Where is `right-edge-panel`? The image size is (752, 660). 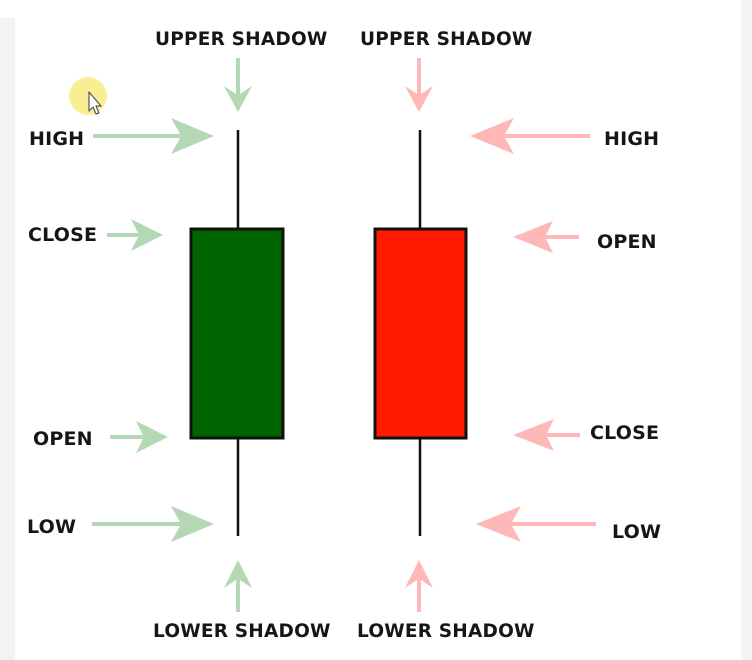
right-edge-panel is located at coordinates (746, 330).